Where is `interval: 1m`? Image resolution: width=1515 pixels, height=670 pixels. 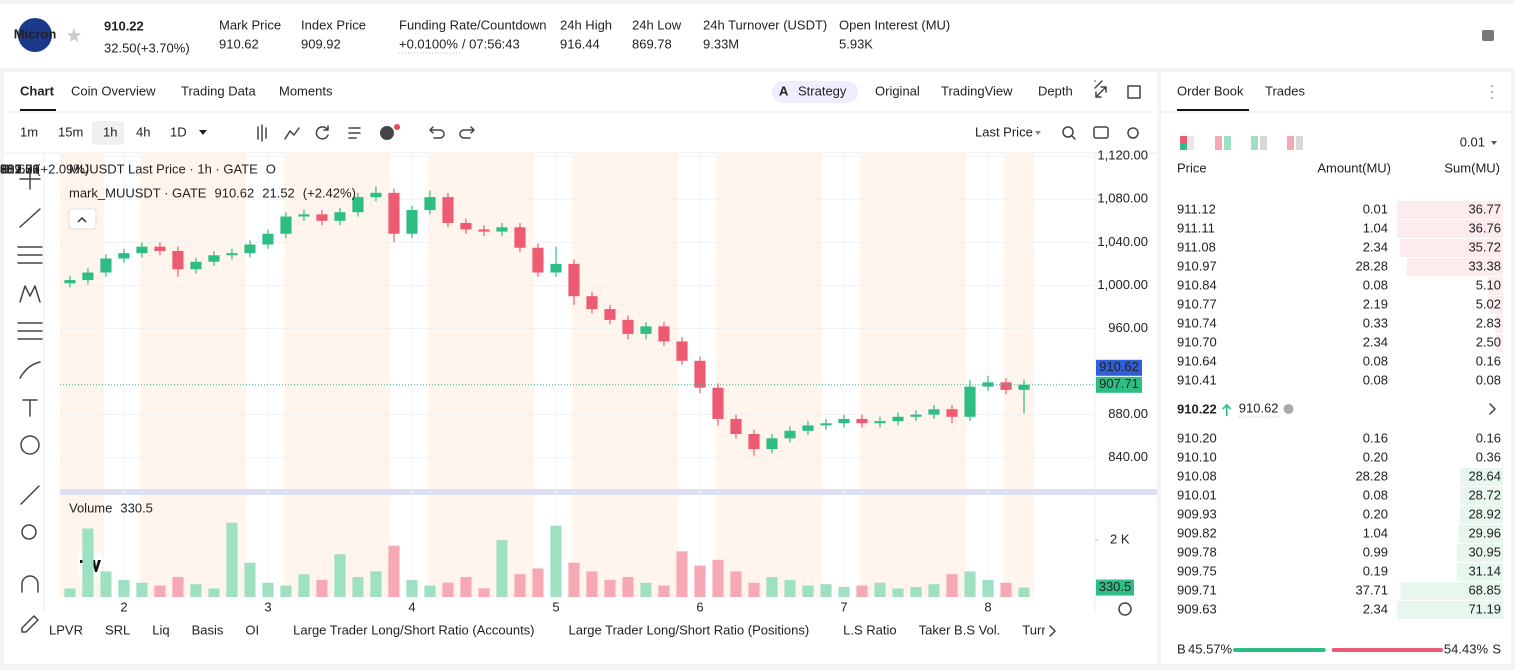
interval: 1m is located at coordinates (29, 131).